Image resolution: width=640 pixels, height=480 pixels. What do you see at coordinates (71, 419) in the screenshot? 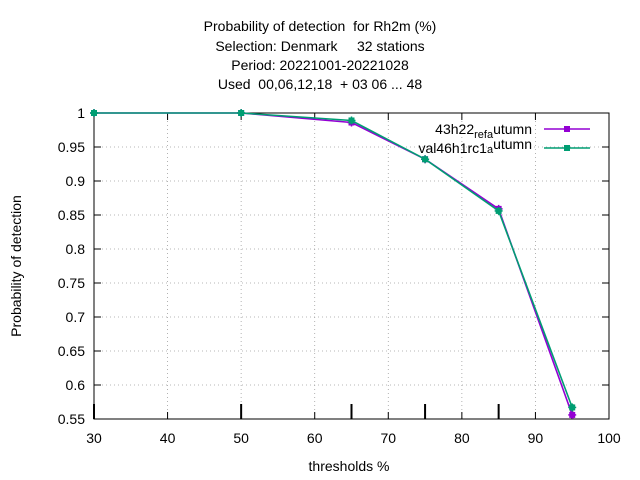
I see `y-tick-label: 0.55` at bounding box center [71, 419].